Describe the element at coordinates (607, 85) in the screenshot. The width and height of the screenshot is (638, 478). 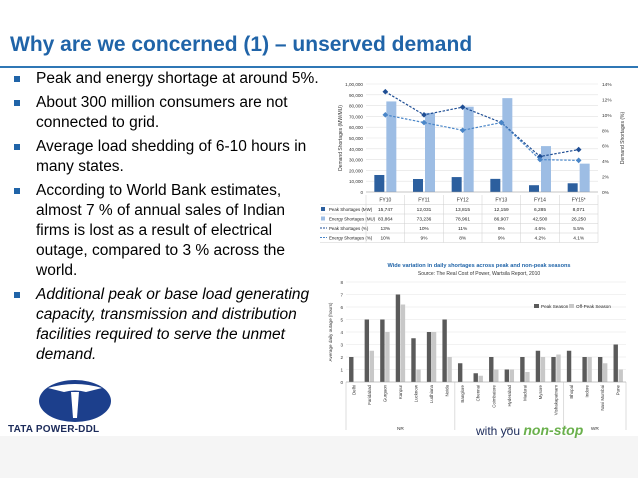
I see `y2-tick-label: 14%` at that location.